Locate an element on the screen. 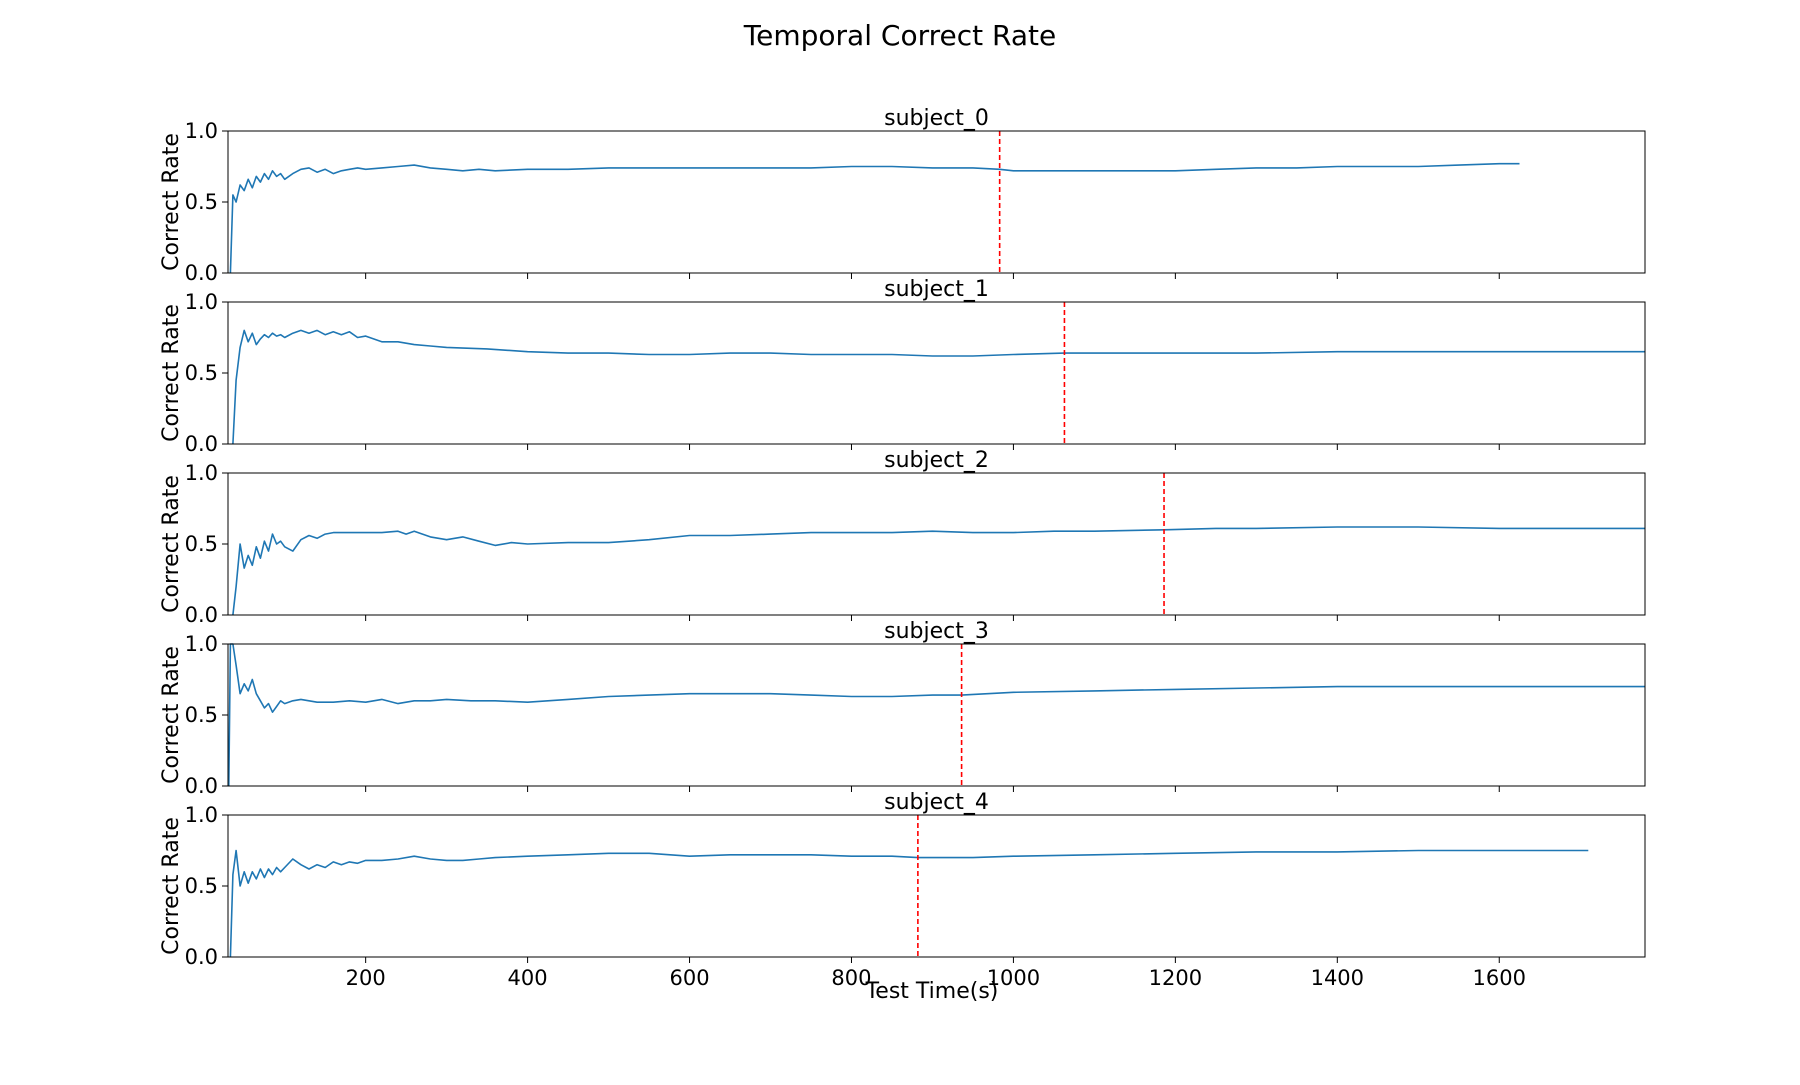 The height and width of the screenshot is (1085, 1800). subplot-title: subject_0 is located at coordinates (936, 118).